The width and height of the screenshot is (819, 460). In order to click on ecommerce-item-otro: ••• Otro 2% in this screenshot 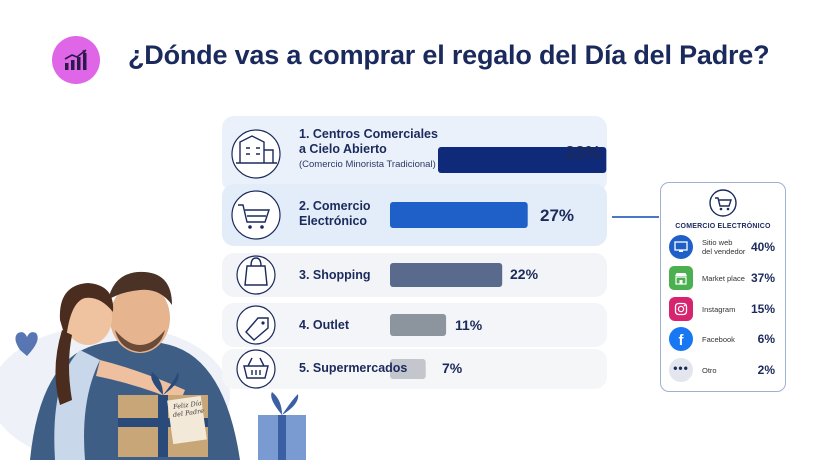, I will do `click(725, 371)`.